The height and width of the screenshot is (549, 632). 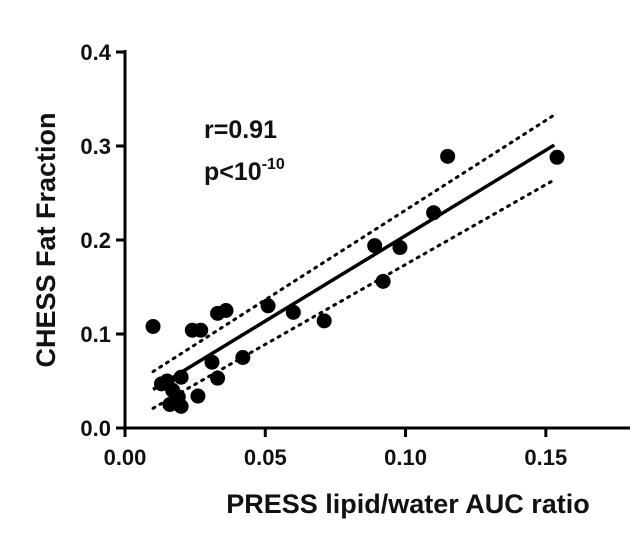 What do you see at coordinates (405, 457) in the screenshot?
I see `x-tick-label: 0.10` at bounding box center [405, 457].